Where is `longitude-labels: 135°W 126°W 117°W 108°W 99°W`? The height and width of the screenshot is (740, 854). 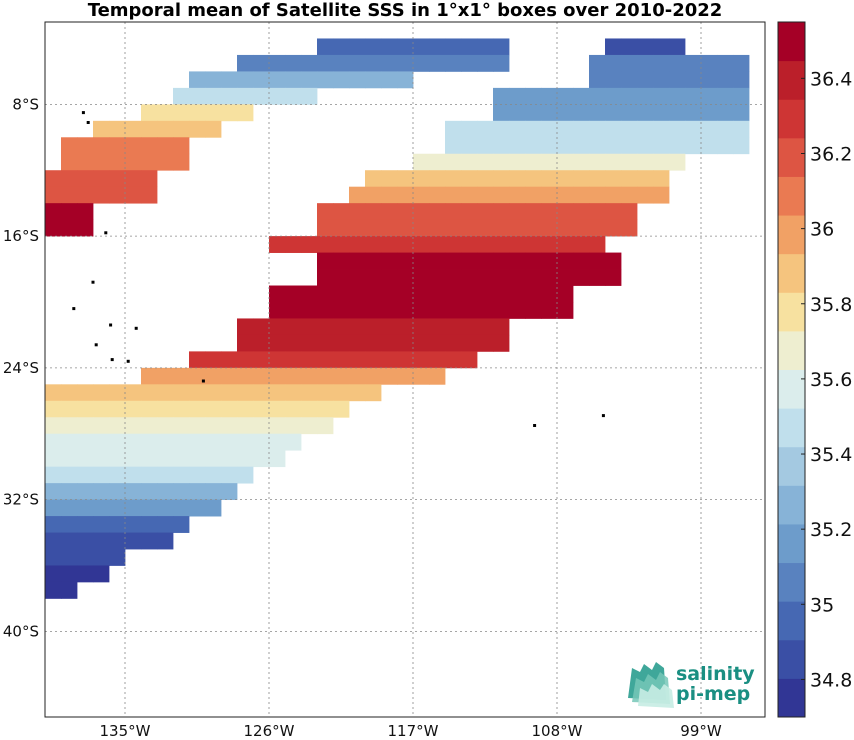 longitude-labels: 135°W 126°W 117°W 108°W 99°W is located at coordinates (411, 731).